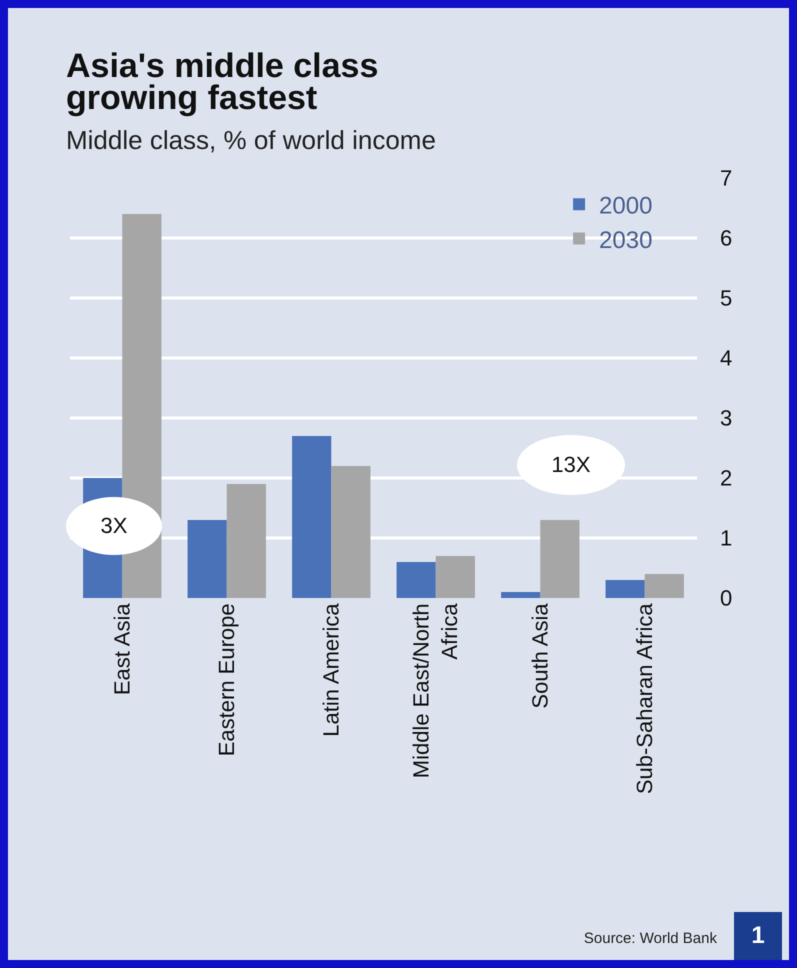 Image resolution: width=797 pixels, height=968 pixels. Describe the element at coordinates (726, 478) in the screenshot. I see `y-tick-label: 2` at that location.